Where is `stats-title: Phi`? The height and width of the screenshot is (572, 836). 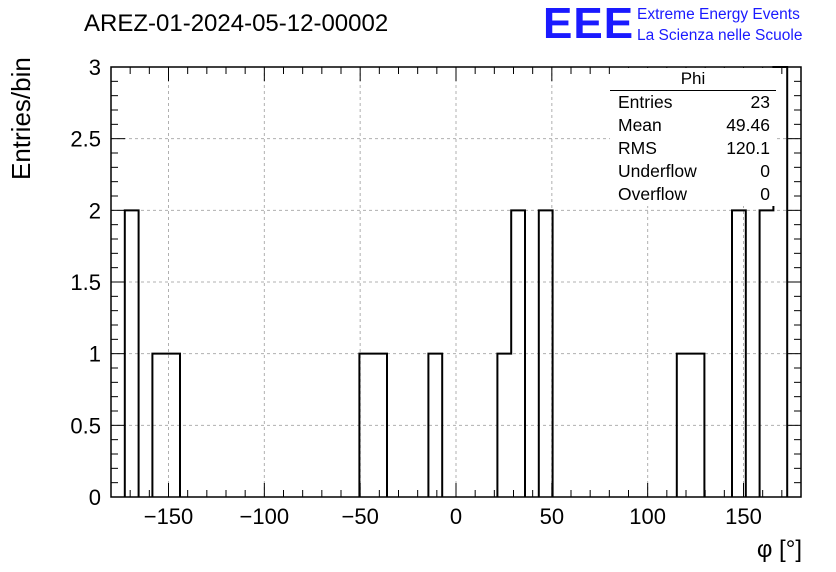 stats-title: Phi is located at coordinates (693, 79).